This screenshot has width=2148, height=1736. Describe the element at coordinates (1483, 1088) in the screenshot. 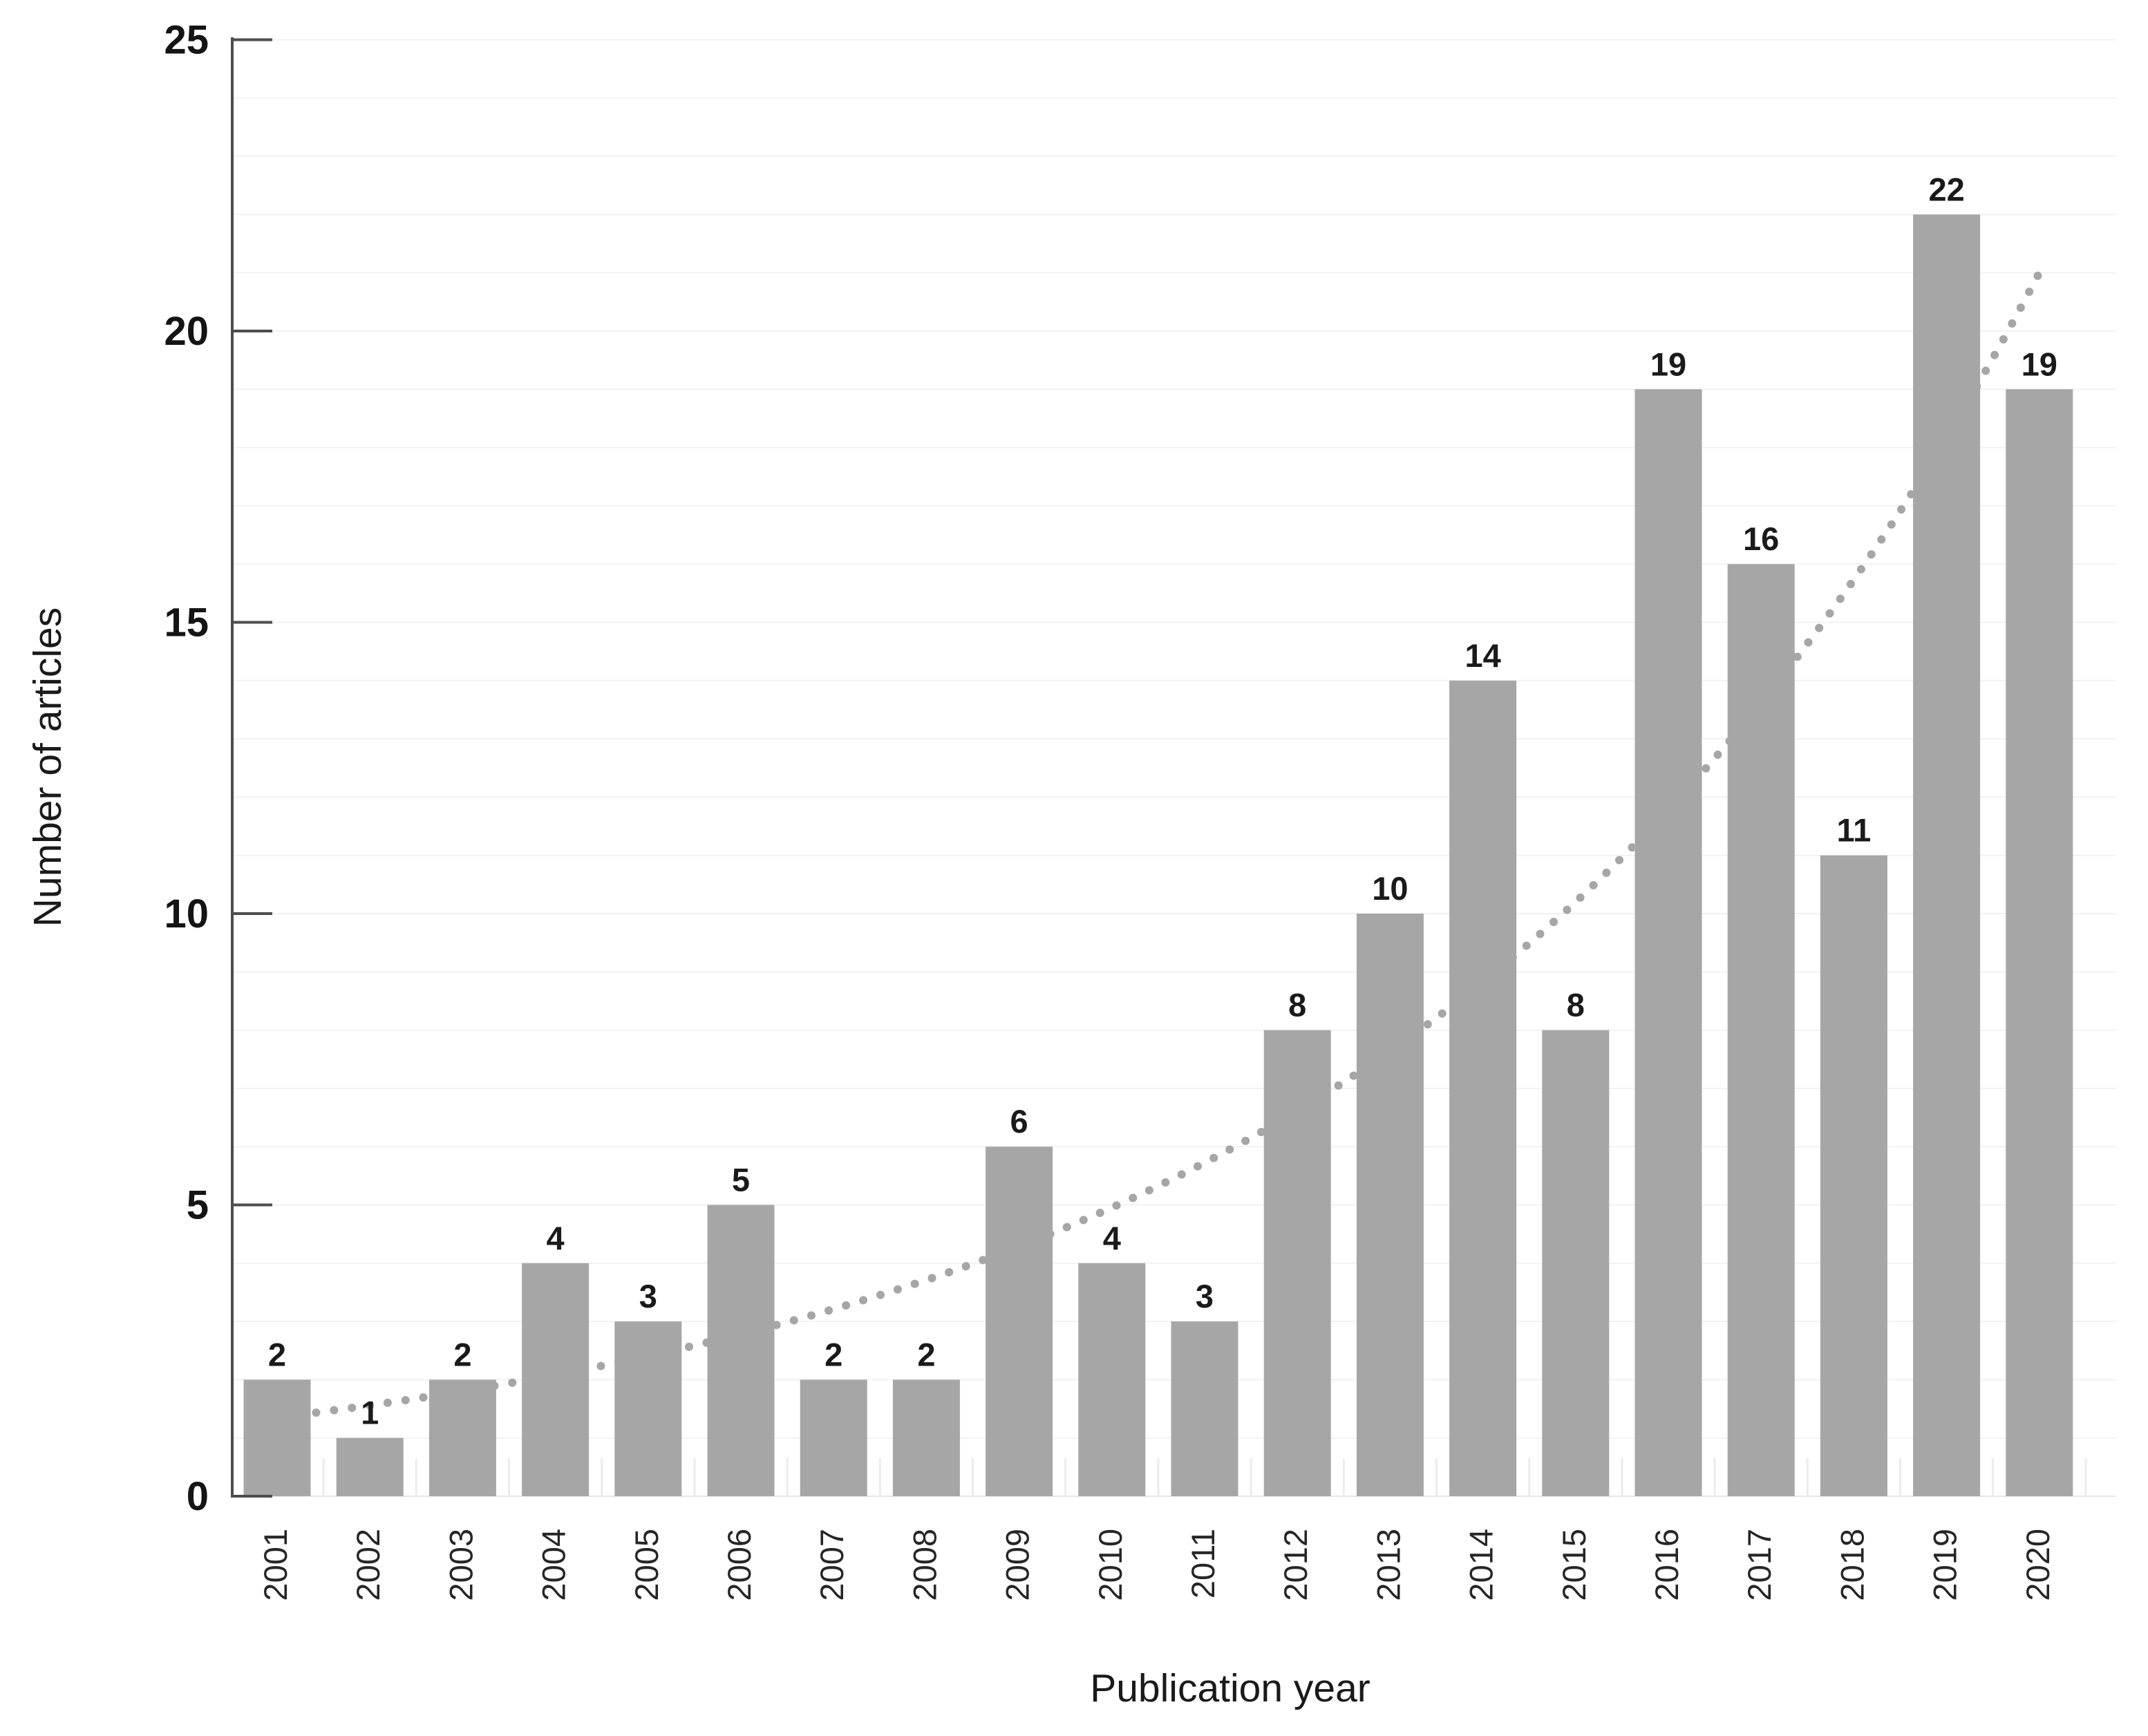

I see `bar-2014` at that location.